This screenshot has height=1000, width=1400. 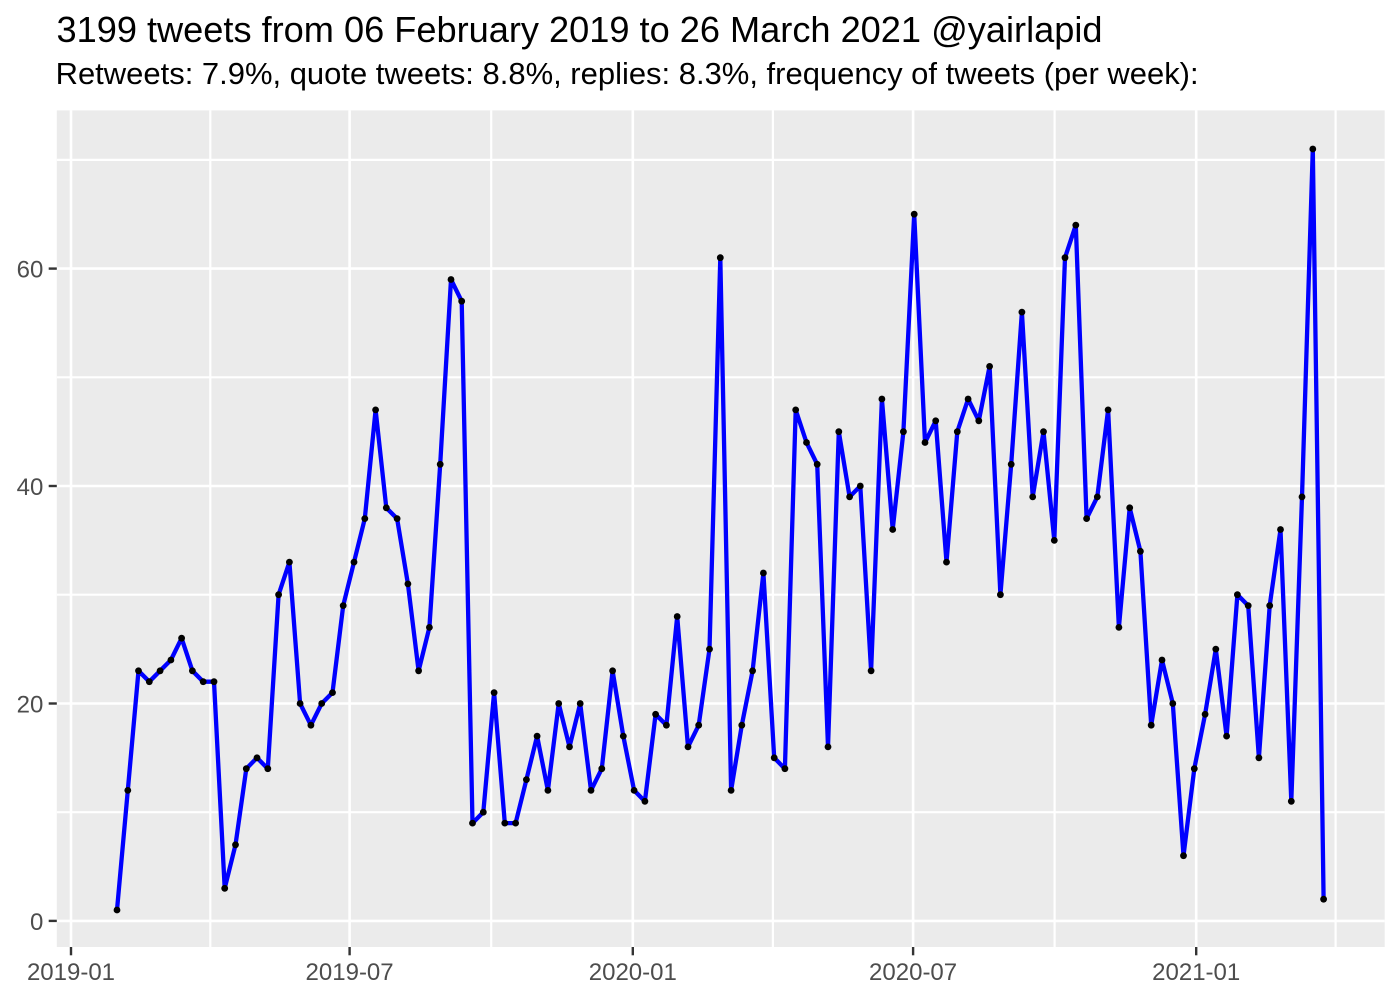 What do you see at coordinates (633, 972) in the screenshot?
I see `svg-text: 2020-01` at bounding box center [633, 972].